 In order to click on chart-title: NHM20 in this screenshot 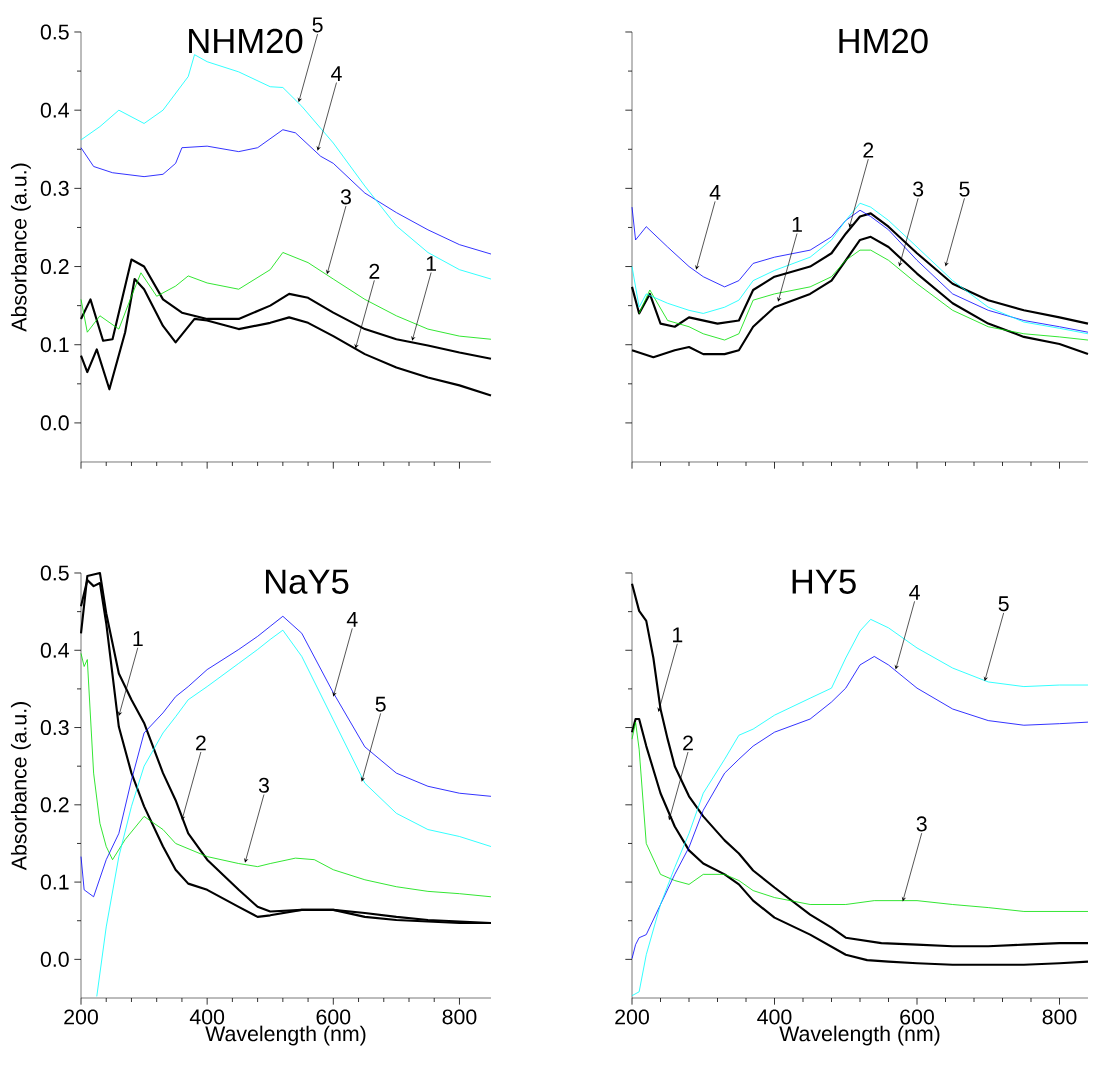, I will do `click(246, 41)`.